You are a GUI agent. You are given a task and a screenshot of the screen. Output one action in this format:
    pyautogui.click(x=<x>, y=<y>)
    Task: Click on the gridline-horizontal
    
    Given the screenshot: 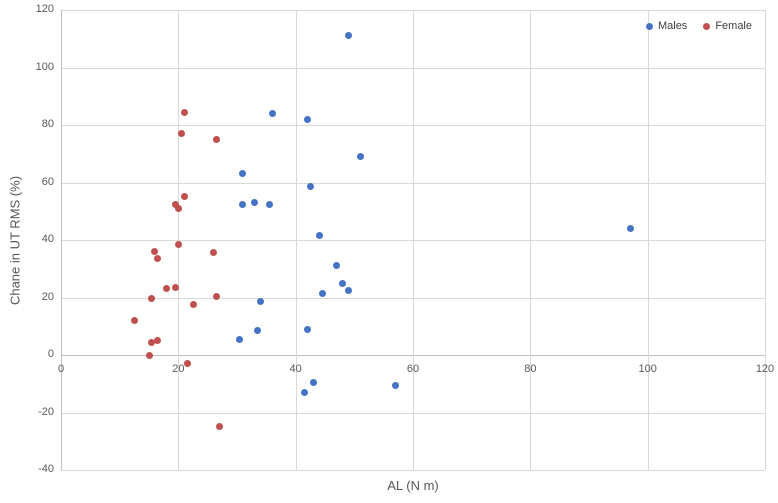 What is the action you would take?
    pyautogui.click(x=413, y=470)
    